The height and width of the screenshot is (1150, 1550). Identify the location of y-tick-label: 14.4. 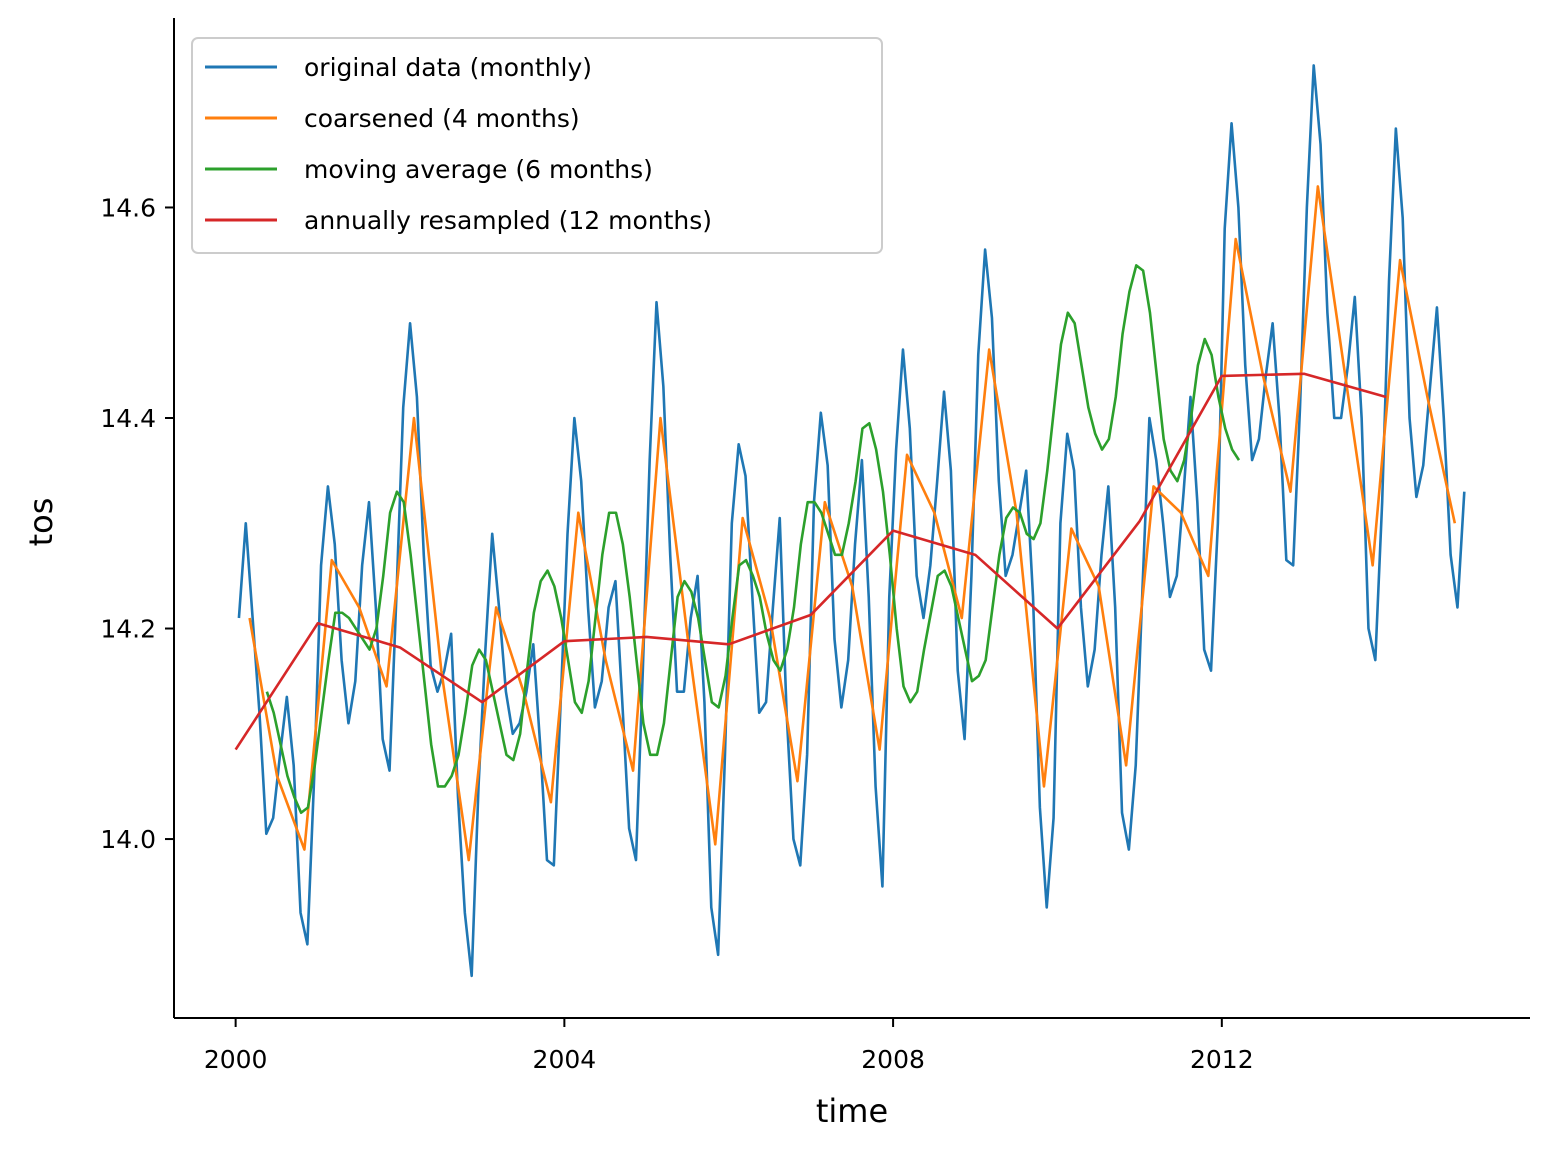
(128, 418).